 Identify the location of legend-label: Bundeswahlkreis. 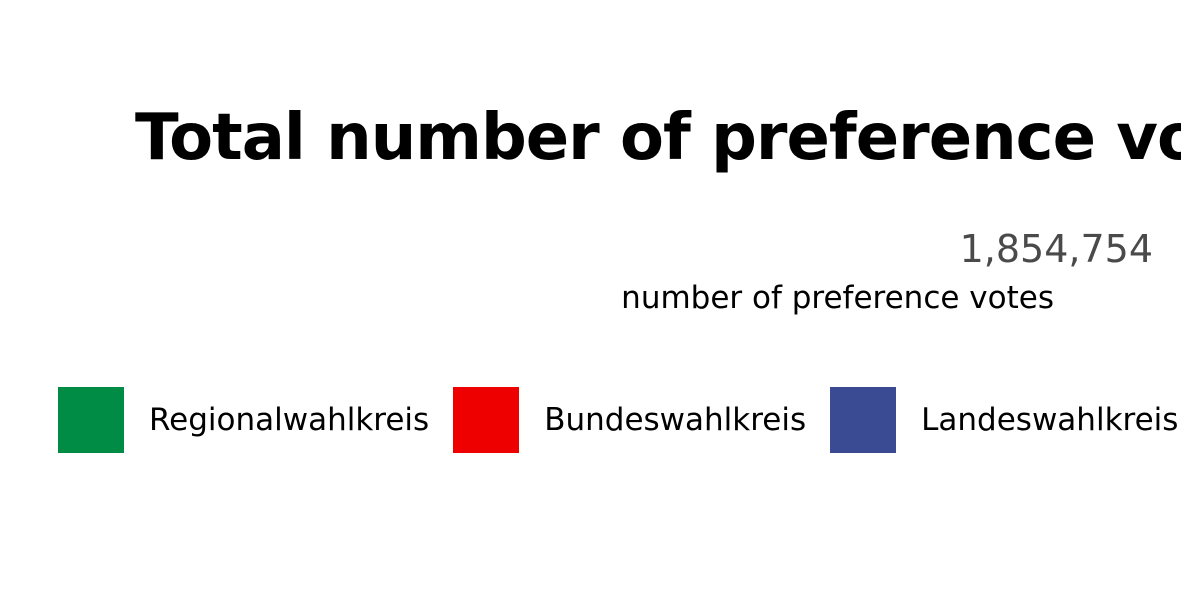
(675, 420).